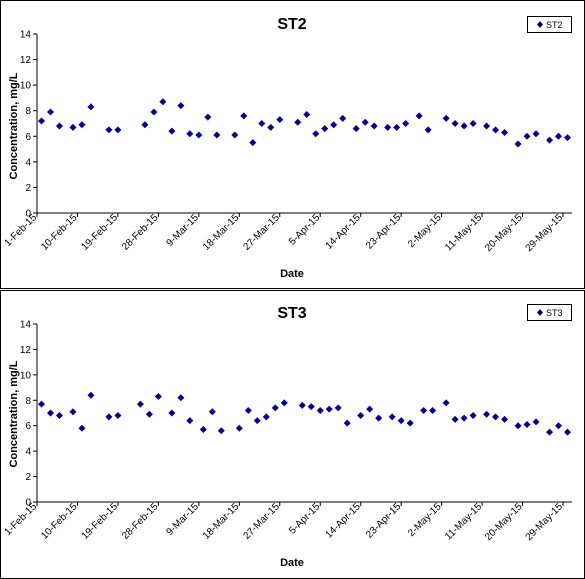  I want to click on chart-legend: ST3, so click(549, 312).